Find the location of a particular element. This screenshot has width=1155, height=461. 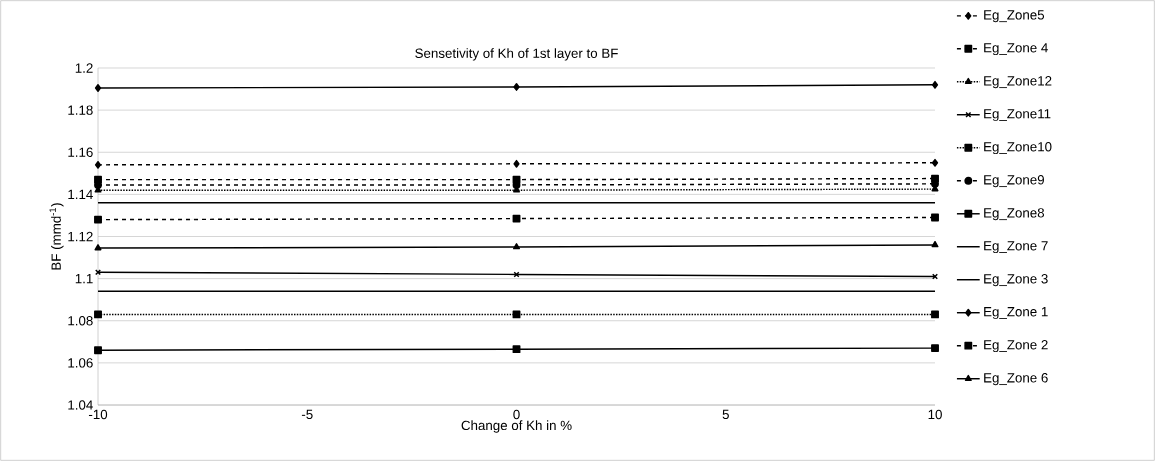

x-tick-label: 0 is located at coordinates (516, 414).